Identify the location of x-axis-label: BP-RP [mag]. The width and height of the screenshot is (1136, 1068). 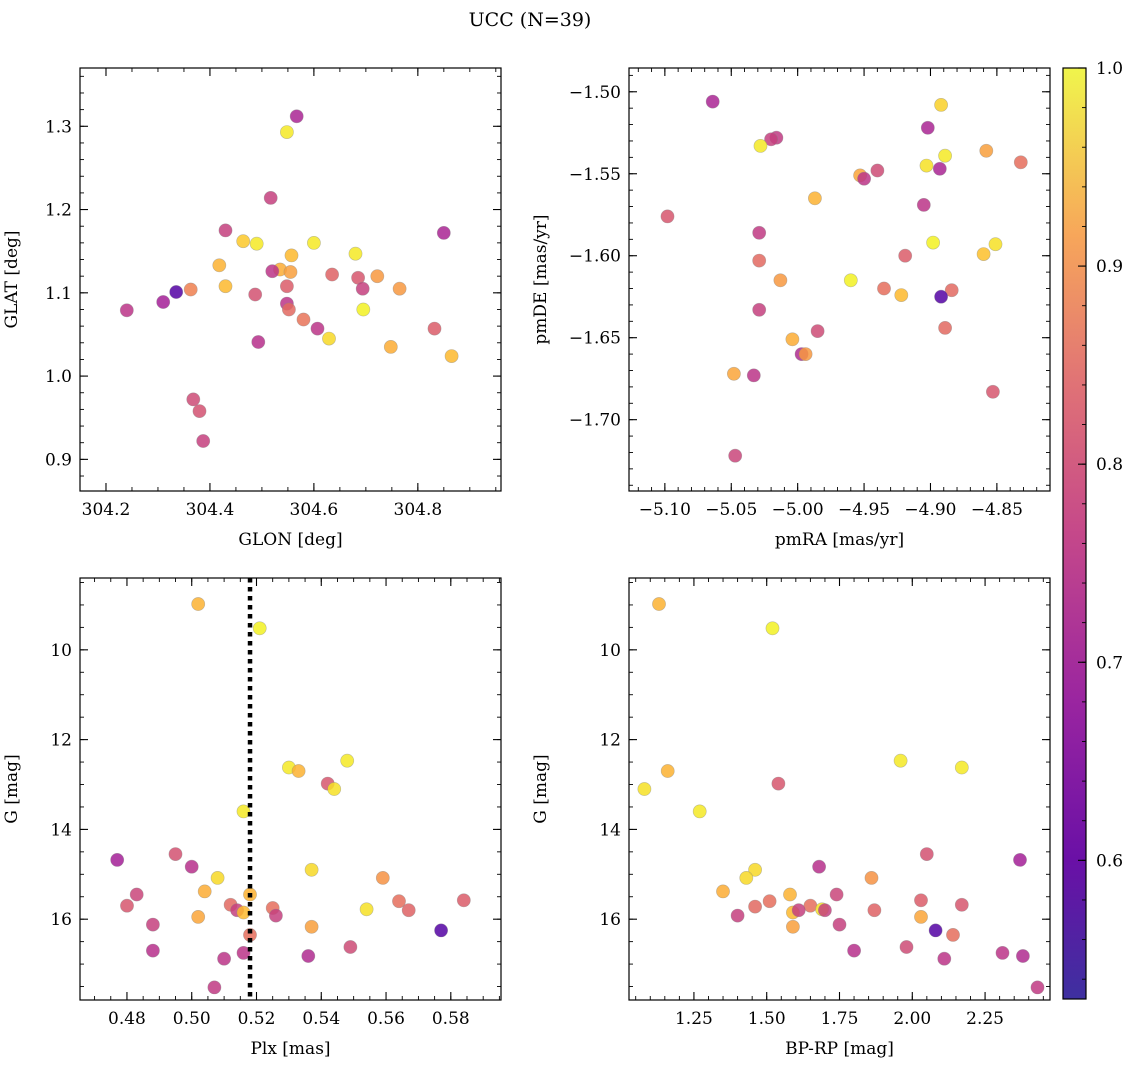
(839, 1049).